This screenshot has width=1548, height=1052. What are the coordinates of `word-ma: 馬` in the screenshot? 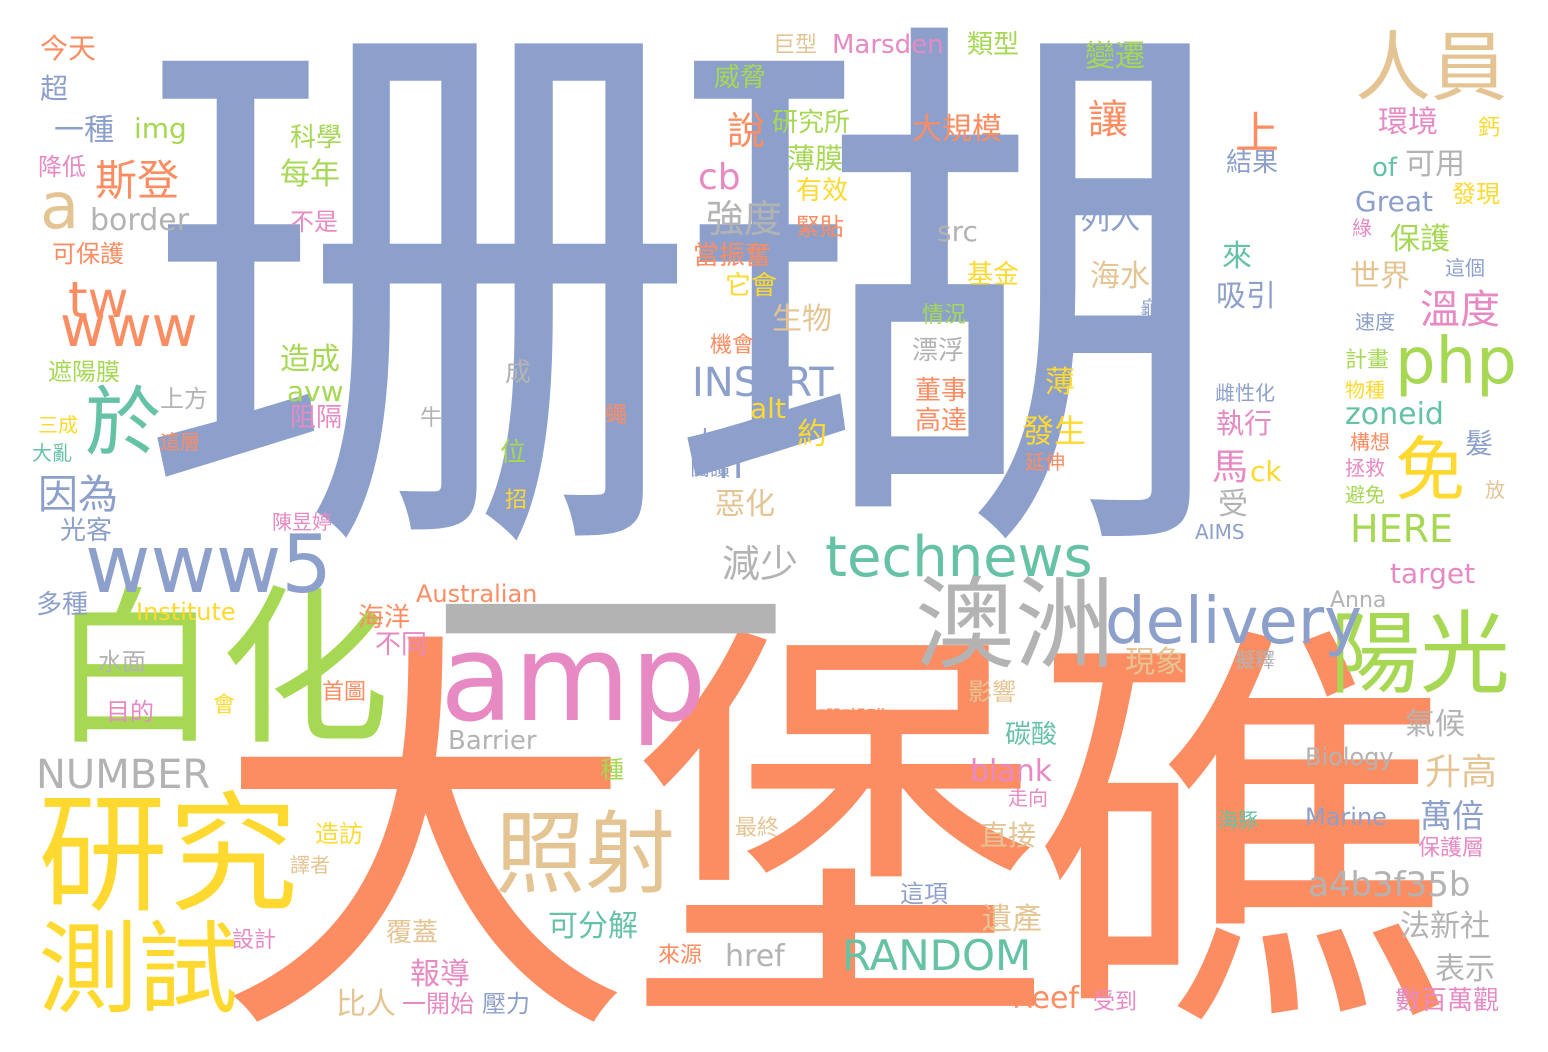 It's located at (1230, 467).